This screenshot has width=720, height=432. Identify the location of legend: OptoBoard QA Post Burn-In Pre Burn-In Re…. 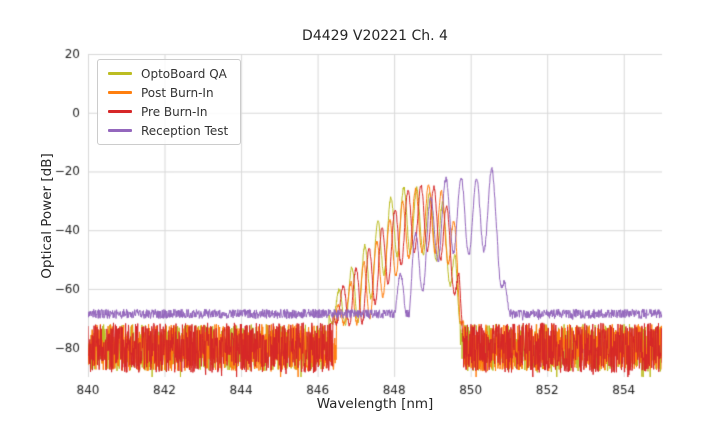
(169, 102).